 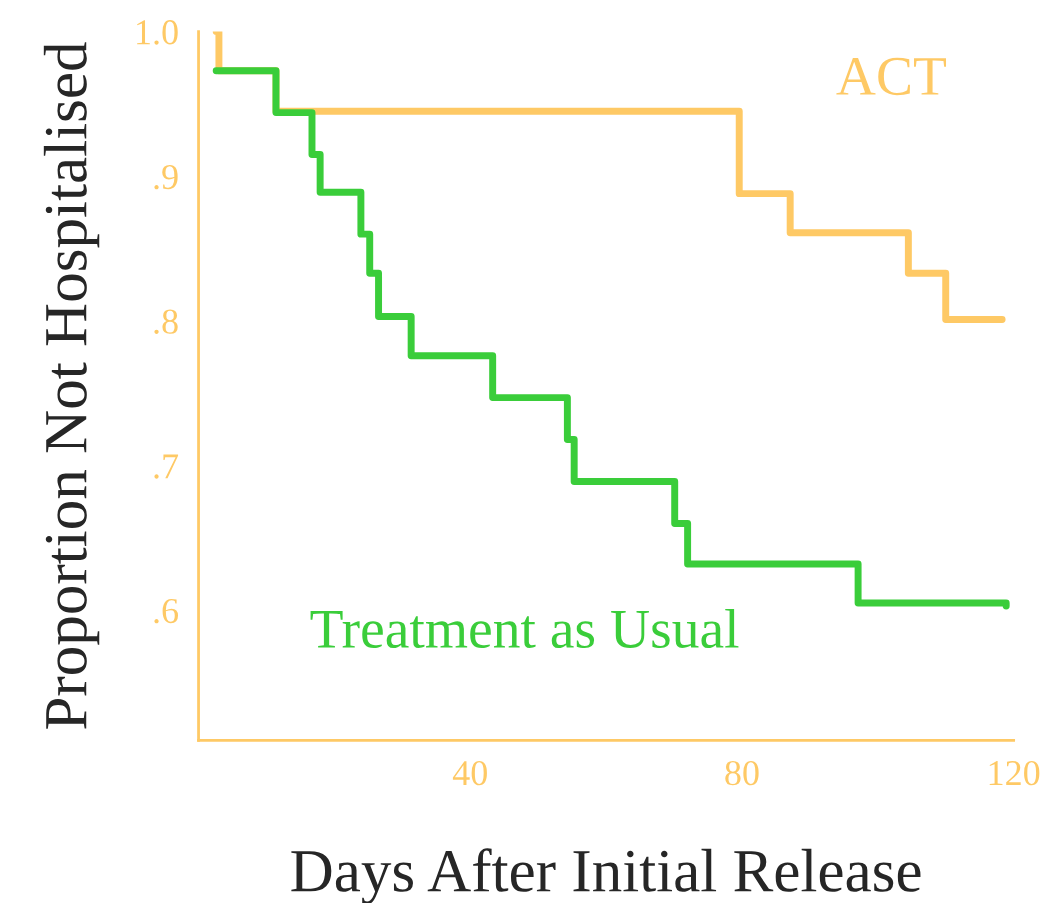 What do you see at coordinates (166, 466) in the screenshot?
I see `y-tick-label: .7` at bounding box center [166, 466].